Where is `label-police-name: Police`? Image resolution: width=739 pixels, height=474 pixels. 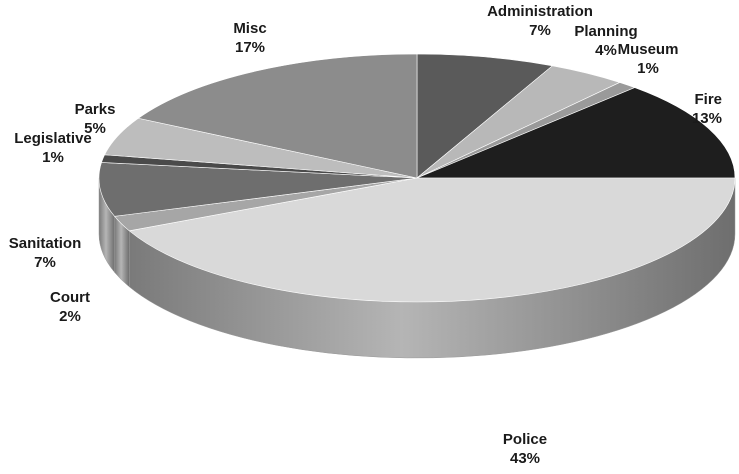
label-police-name: Police is located at coordinates (525, 439).